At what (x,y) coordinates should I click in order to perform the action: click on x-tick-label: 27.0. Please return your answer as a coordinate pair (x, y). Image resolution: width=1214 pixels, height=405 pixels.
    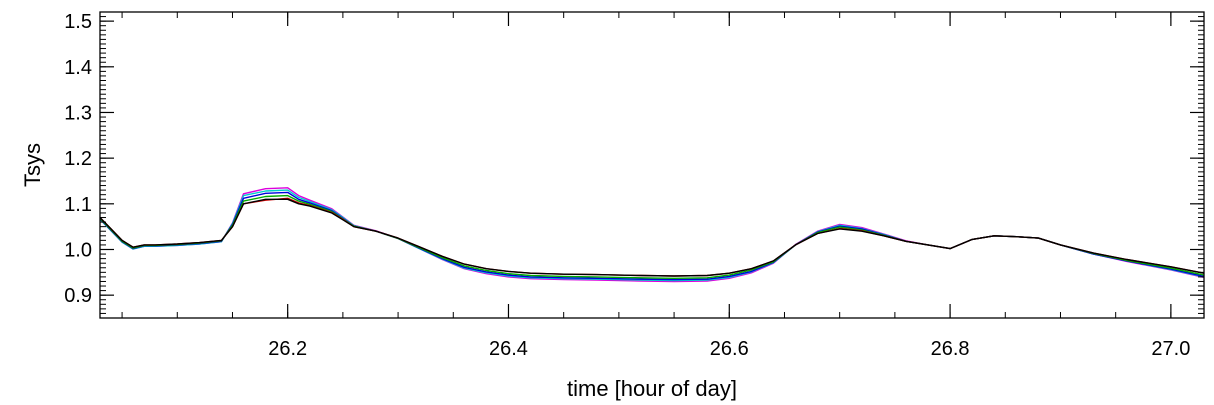
    Looking at the image, I should click on (1170, 349).